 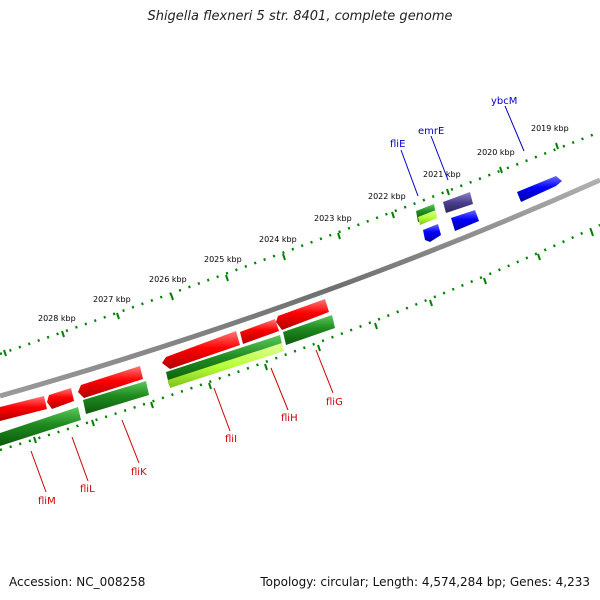 I want to click on kbp-label-2022: 2022 kbp, so click(x=387, y=196).